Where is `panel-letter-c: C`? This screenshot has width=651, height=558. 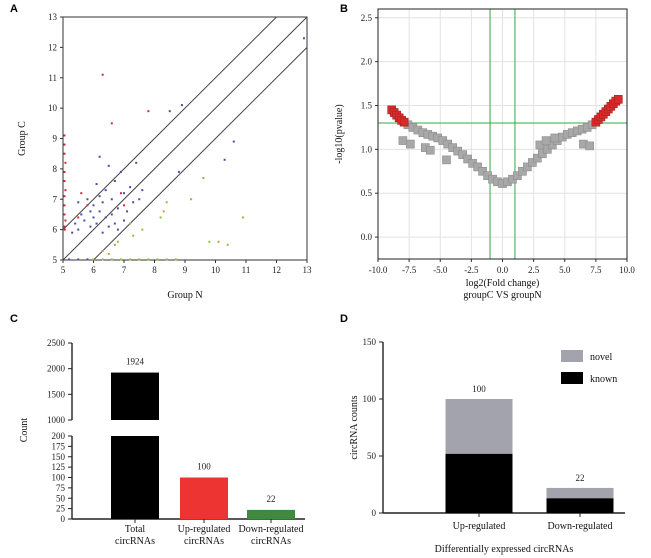 panel-letter-c: C is located at coordinates (14, 319).